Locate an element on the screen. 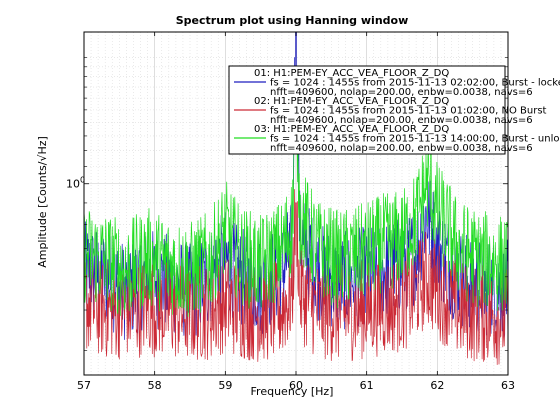 The width and height of the screenshot is (560, 420). legend-box is located at coordinates (367, 110).